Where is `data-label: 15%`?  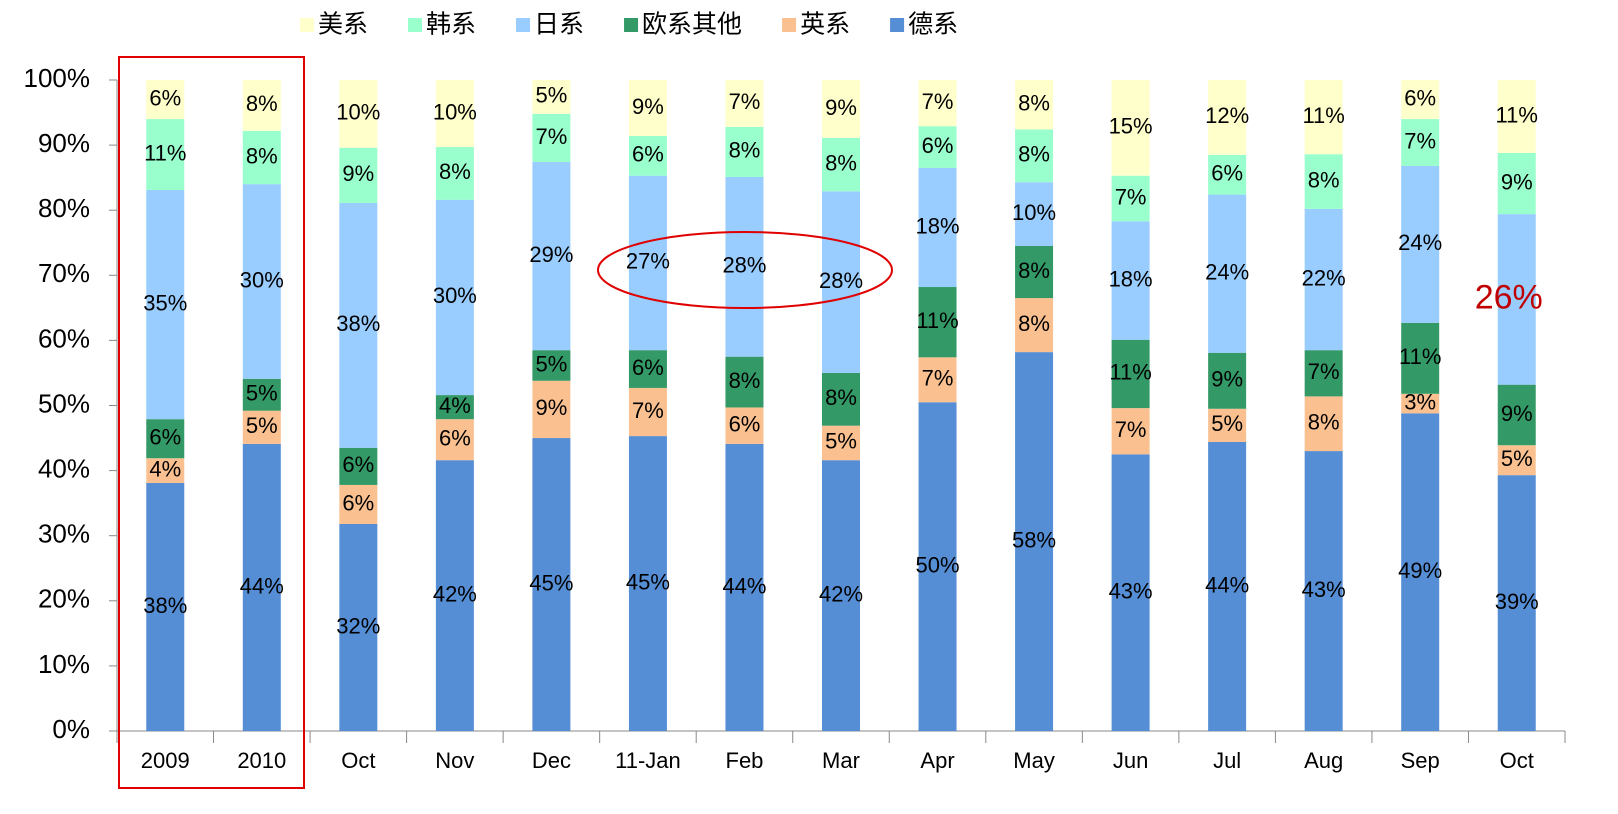
data-label: 15% is located at coordinates (1131, 126).